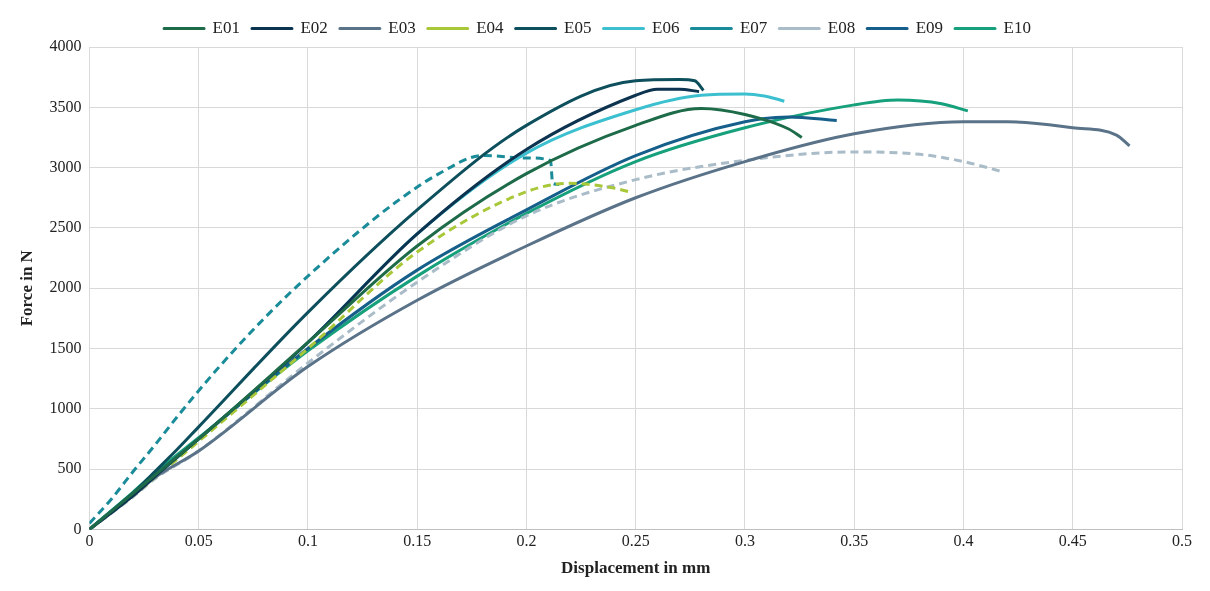  What do you see at coordinates (314, 27) in the screenshot?
I see `legend-label: E02` at bounding box center [314, 27].